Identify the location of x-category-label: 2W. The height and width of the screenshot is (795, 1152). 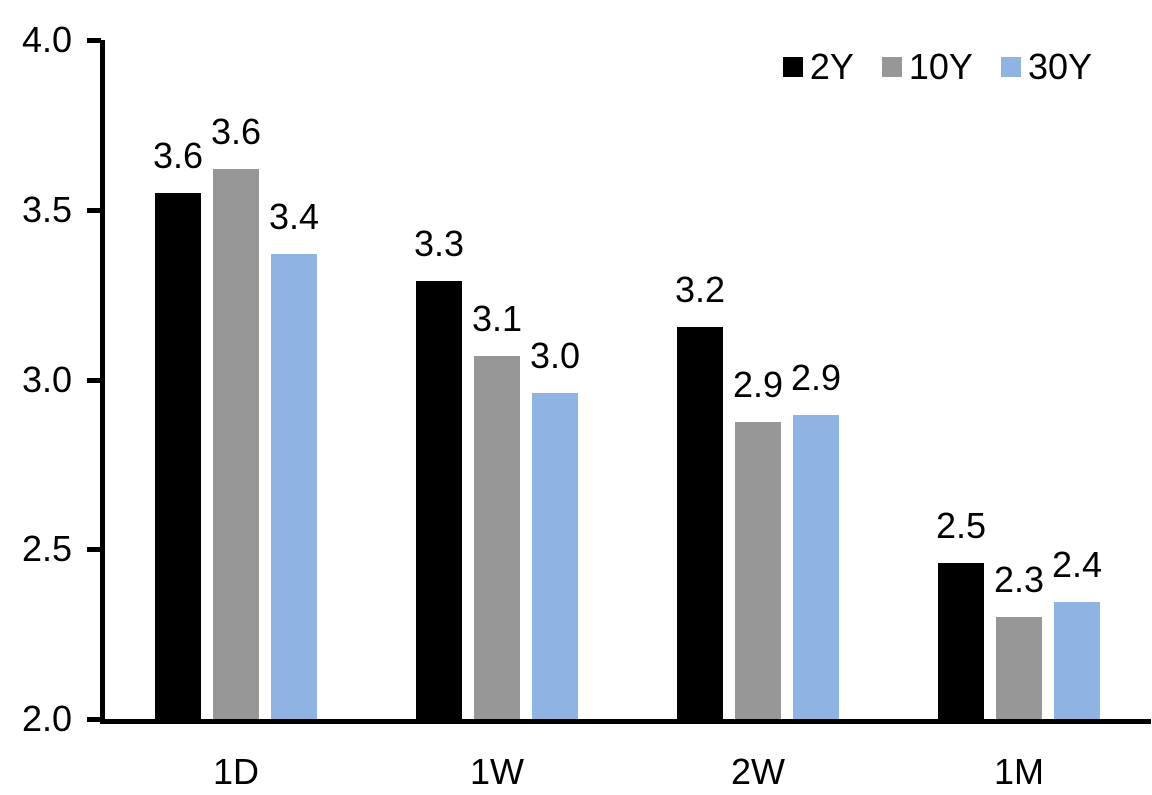
(758, 771).